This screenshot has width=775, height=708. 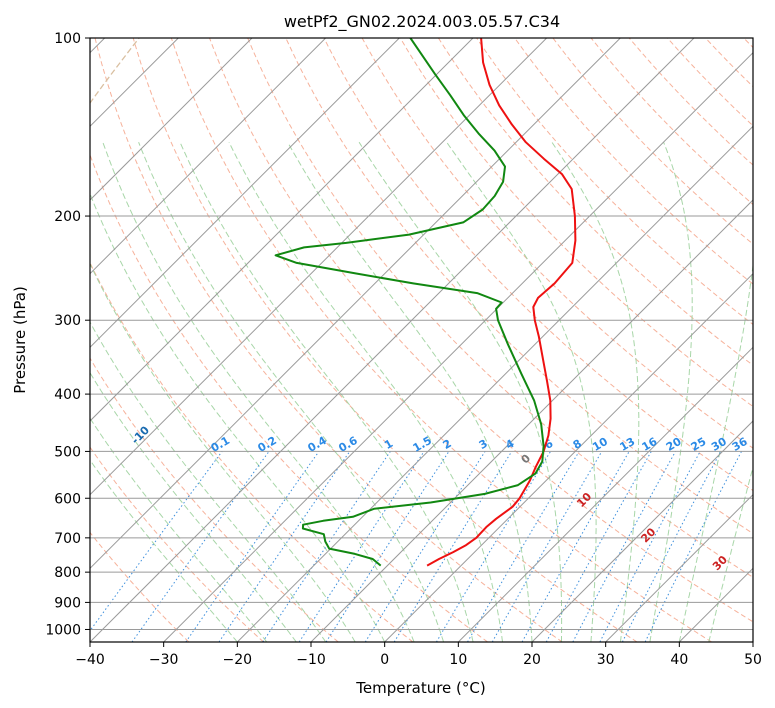 I want to click on y-tick-label: 600, so click(x=67, y=499).